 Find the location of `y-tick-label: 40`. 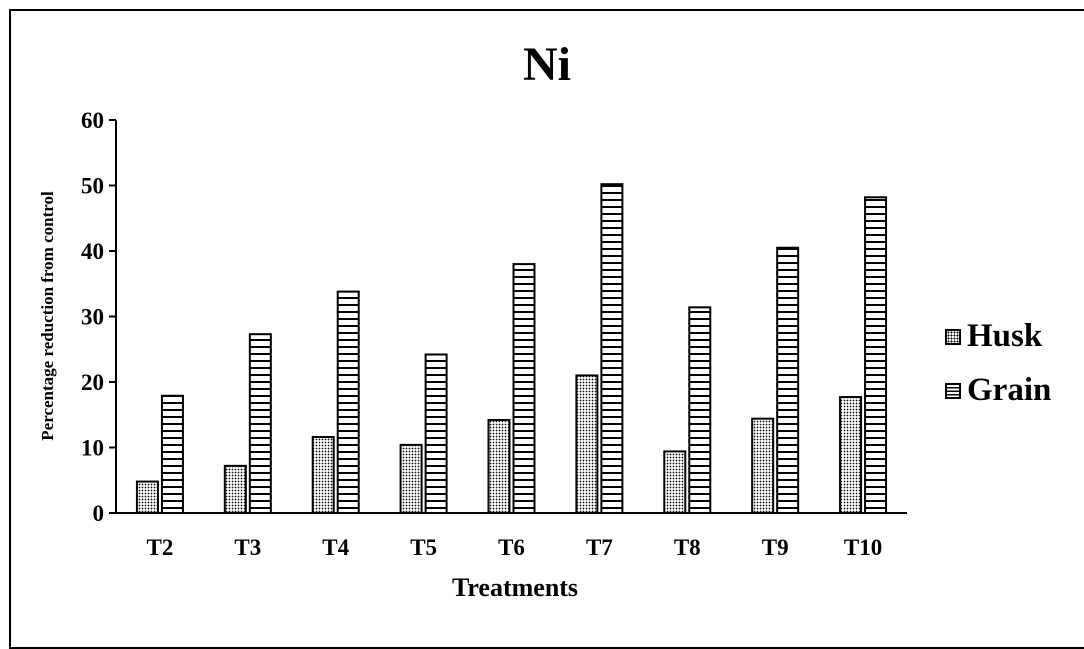

y-tick-label: 40 is located at coordinates (92, 251).